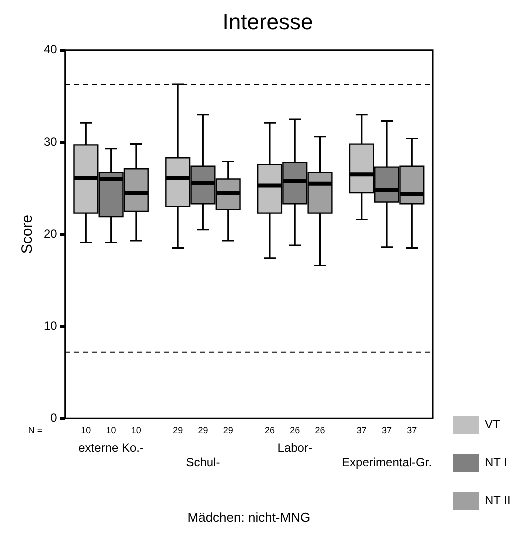  I want to click on y-tick-label: 10, so click(51, 325).